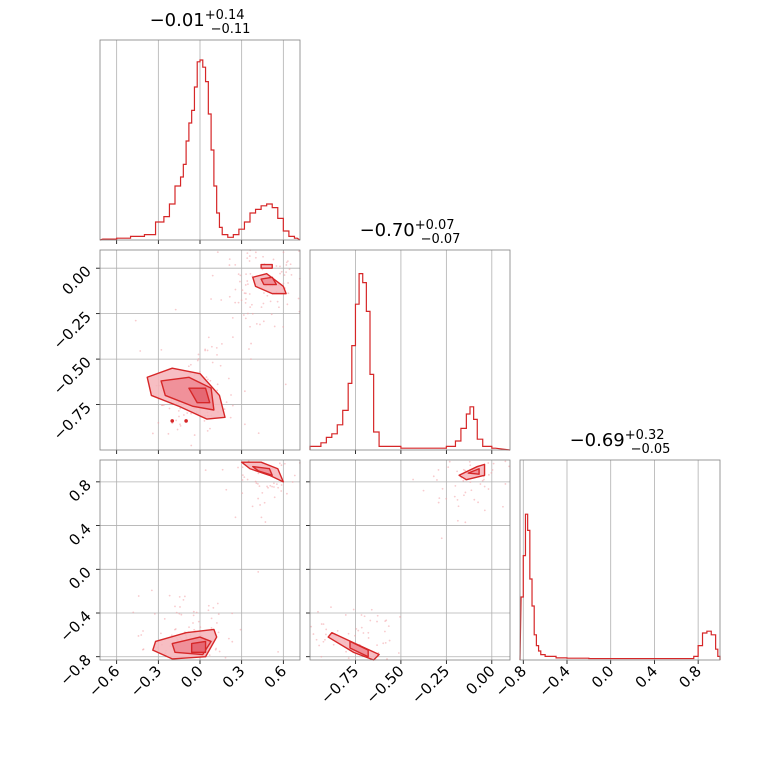 Image resolution: width=760 pixels, height=765 pixels. What do you see at coordinates (192, 677) in the screenshot?
I see `x-tick-label: 0.0` at bounding box center [192, 677].